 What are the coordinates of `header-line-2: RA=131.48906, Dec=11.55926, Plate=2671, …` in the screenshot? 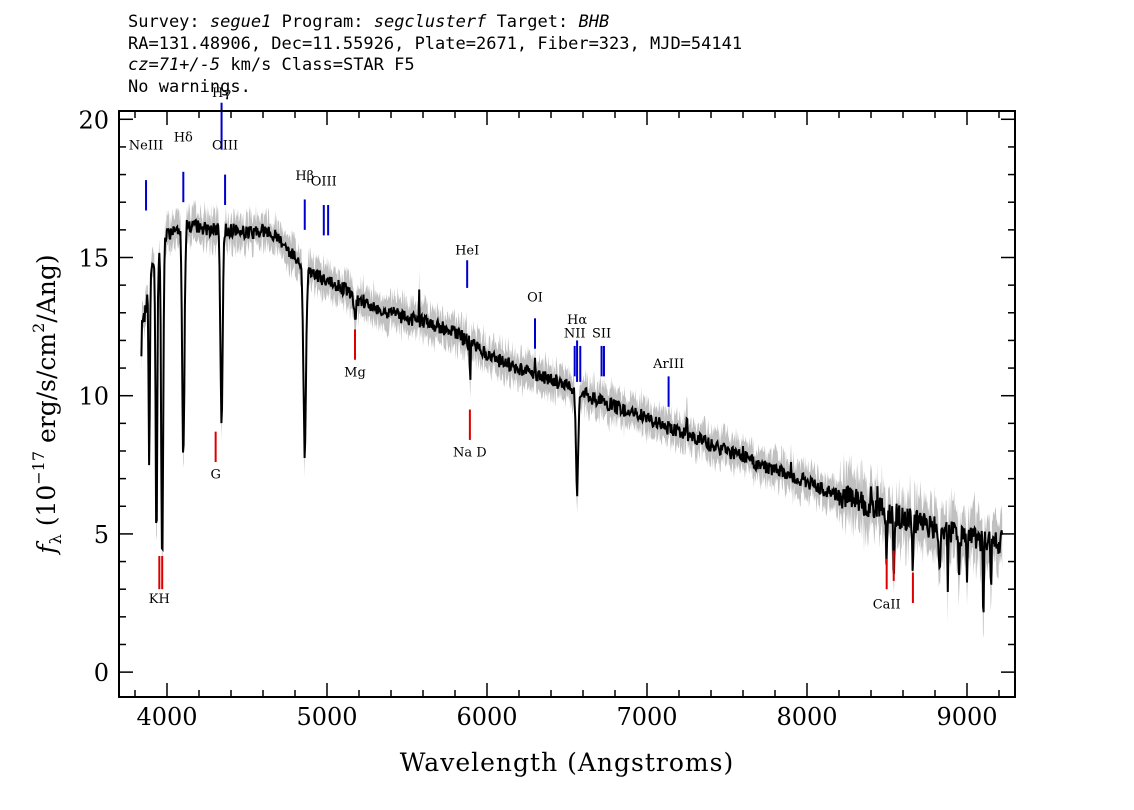 It's located at (435, 43).